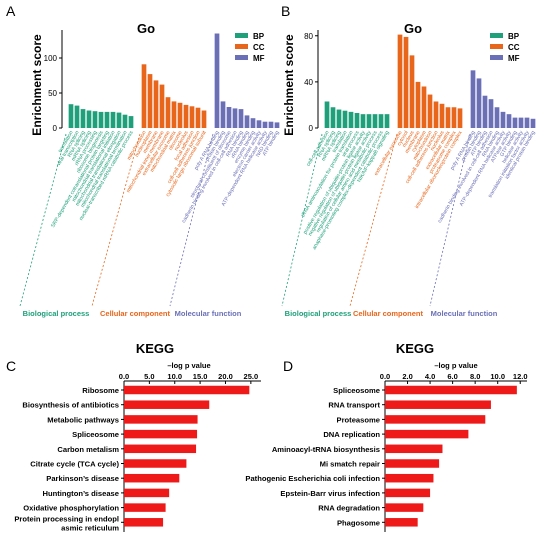 The width and height of the screenshot is (550, 543). I want to click on x-tick-label: 20.0, so click(225, 376).